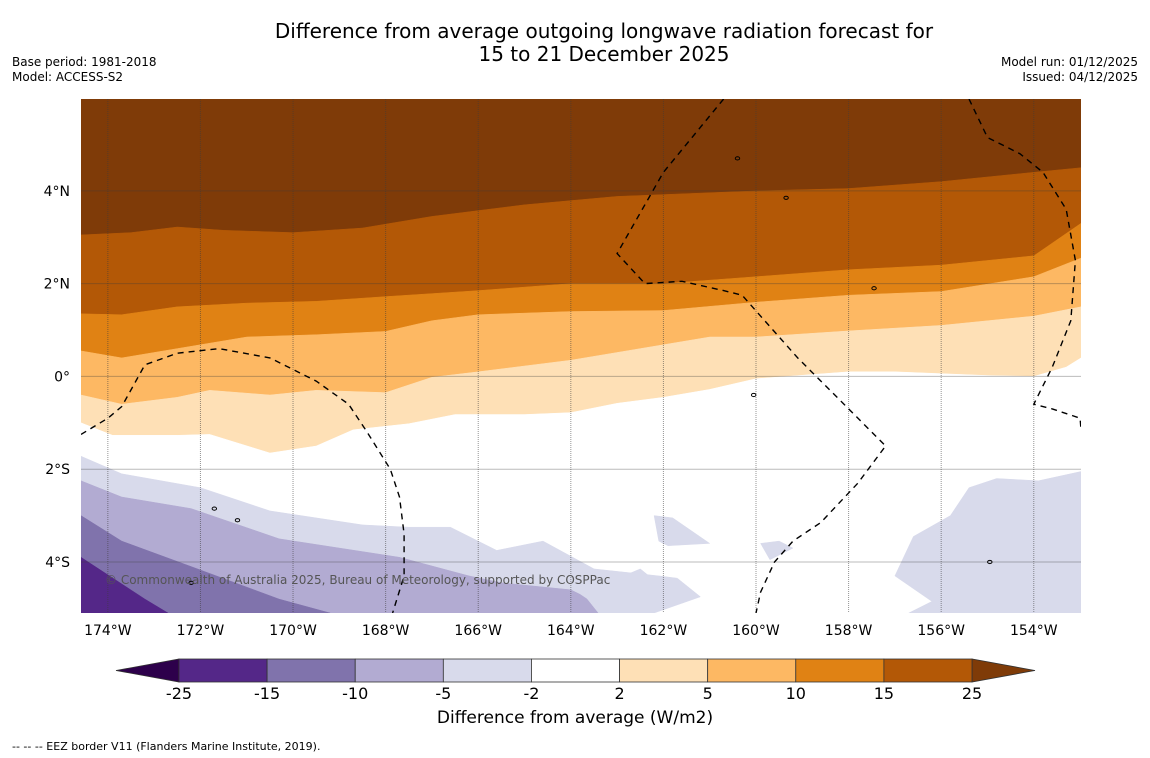  What do you see at coordinates (708, 693) in the screenshot?
I see `colorbar-tick-label: 5` at bounding box center [708, 693].